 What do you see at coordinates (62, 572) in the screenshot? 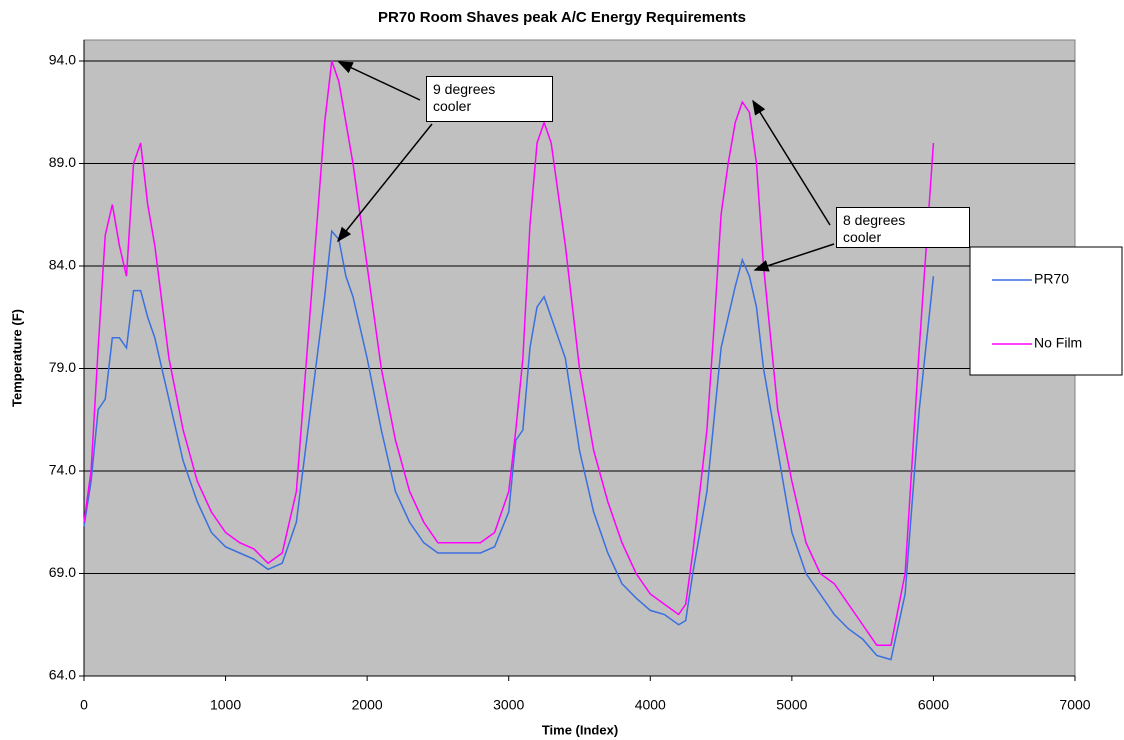
I see `y-tick-label: 69.0` at bounding box center [62, 572].